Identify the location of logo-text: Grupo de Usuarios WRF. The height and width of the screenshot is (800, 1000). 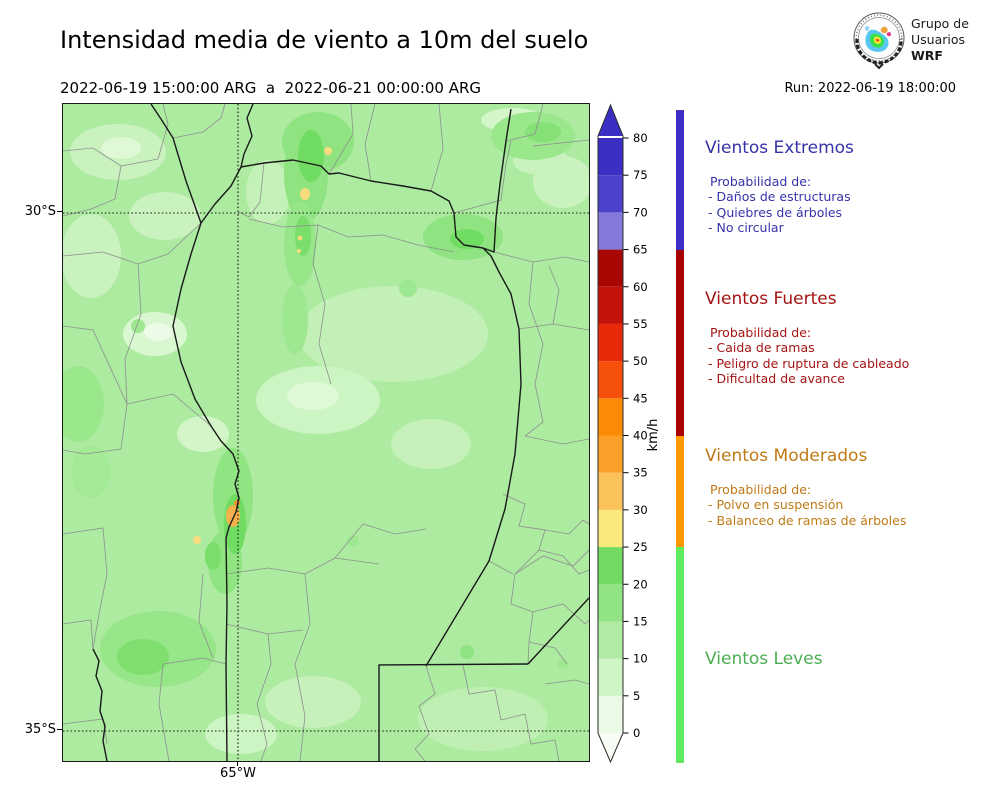
(940, 40).